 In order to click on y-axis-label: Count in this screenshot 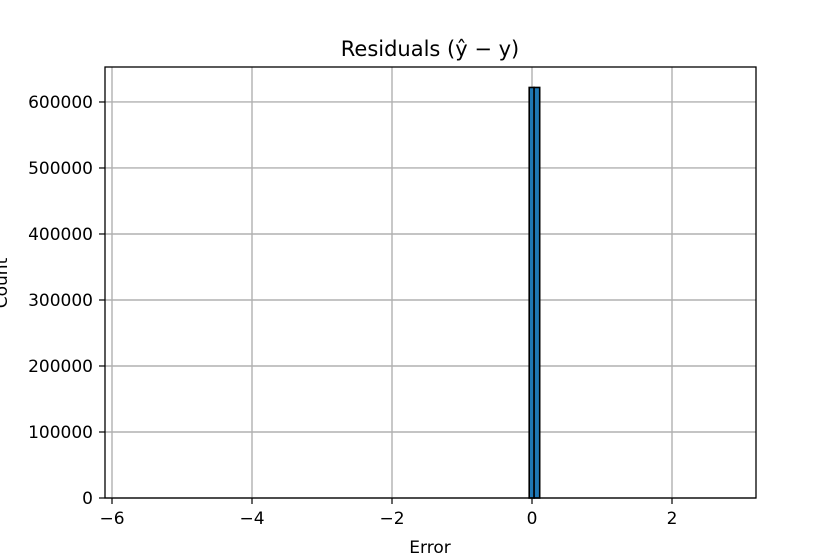, I will do `click(6, 282)`.